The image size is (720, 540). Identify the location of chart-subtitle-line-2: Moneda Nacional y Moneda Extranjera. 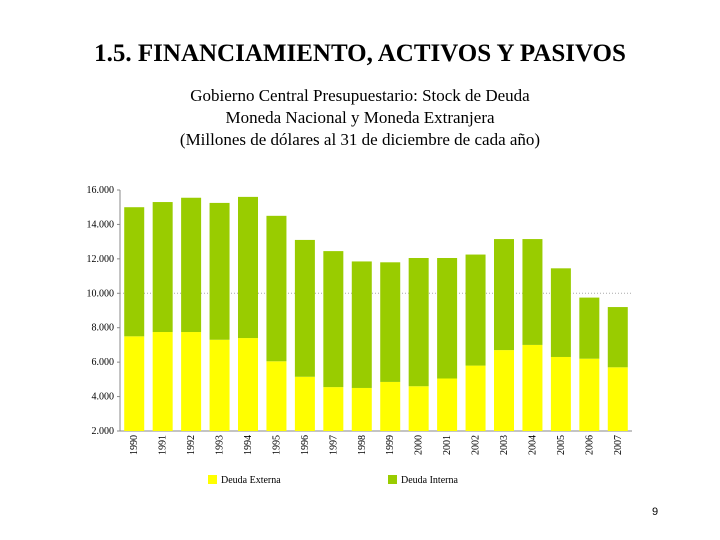
(360, 117).